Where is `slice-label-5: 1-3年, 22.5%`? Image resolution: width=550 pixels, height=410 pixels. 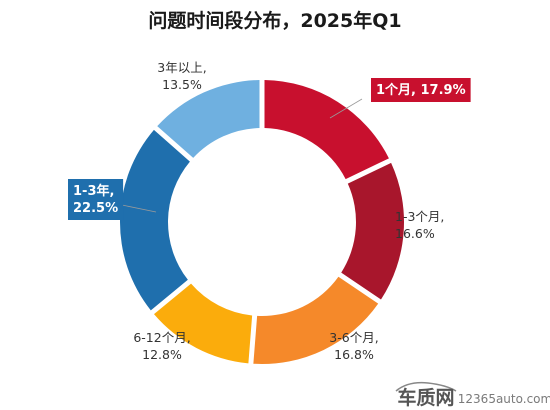 slice-label-5: 1-3年, 22.5% is located at coordinates (96, 199).